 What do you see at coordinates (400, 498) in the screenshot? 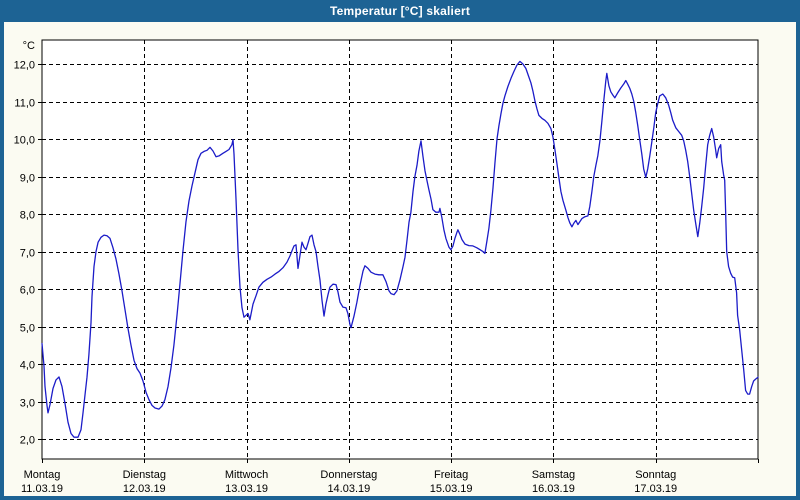
I see `window-frame-bottom` at bounding box center [400, 498].